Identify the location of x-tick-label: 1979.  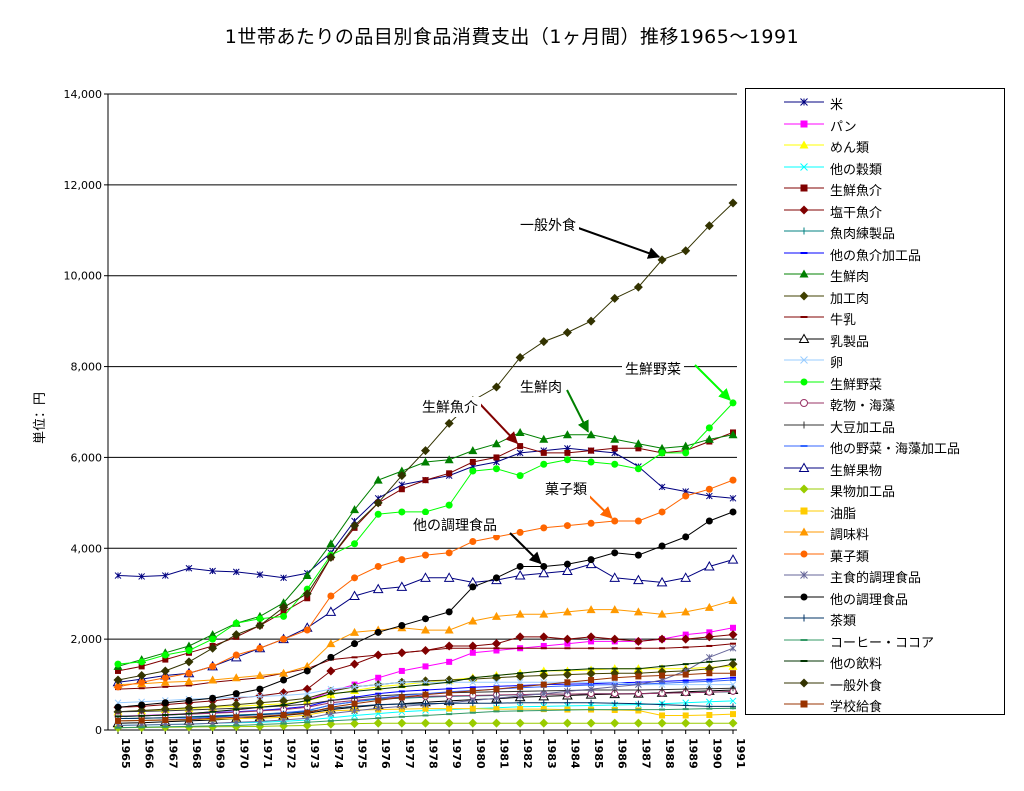
(456, 753).